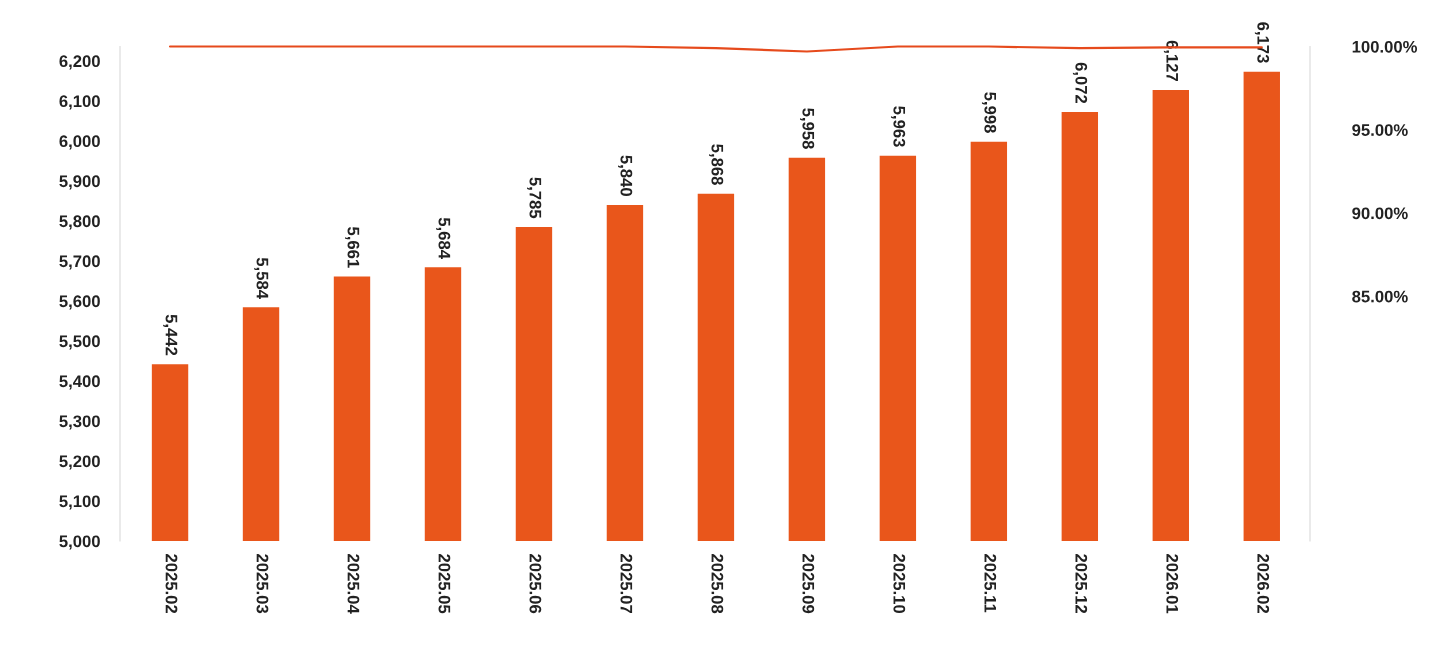 The image size is (1440, 671). Describe the element at coordinates (989, 112) in the screenshot. I see `data-label: 5,998` at that location.